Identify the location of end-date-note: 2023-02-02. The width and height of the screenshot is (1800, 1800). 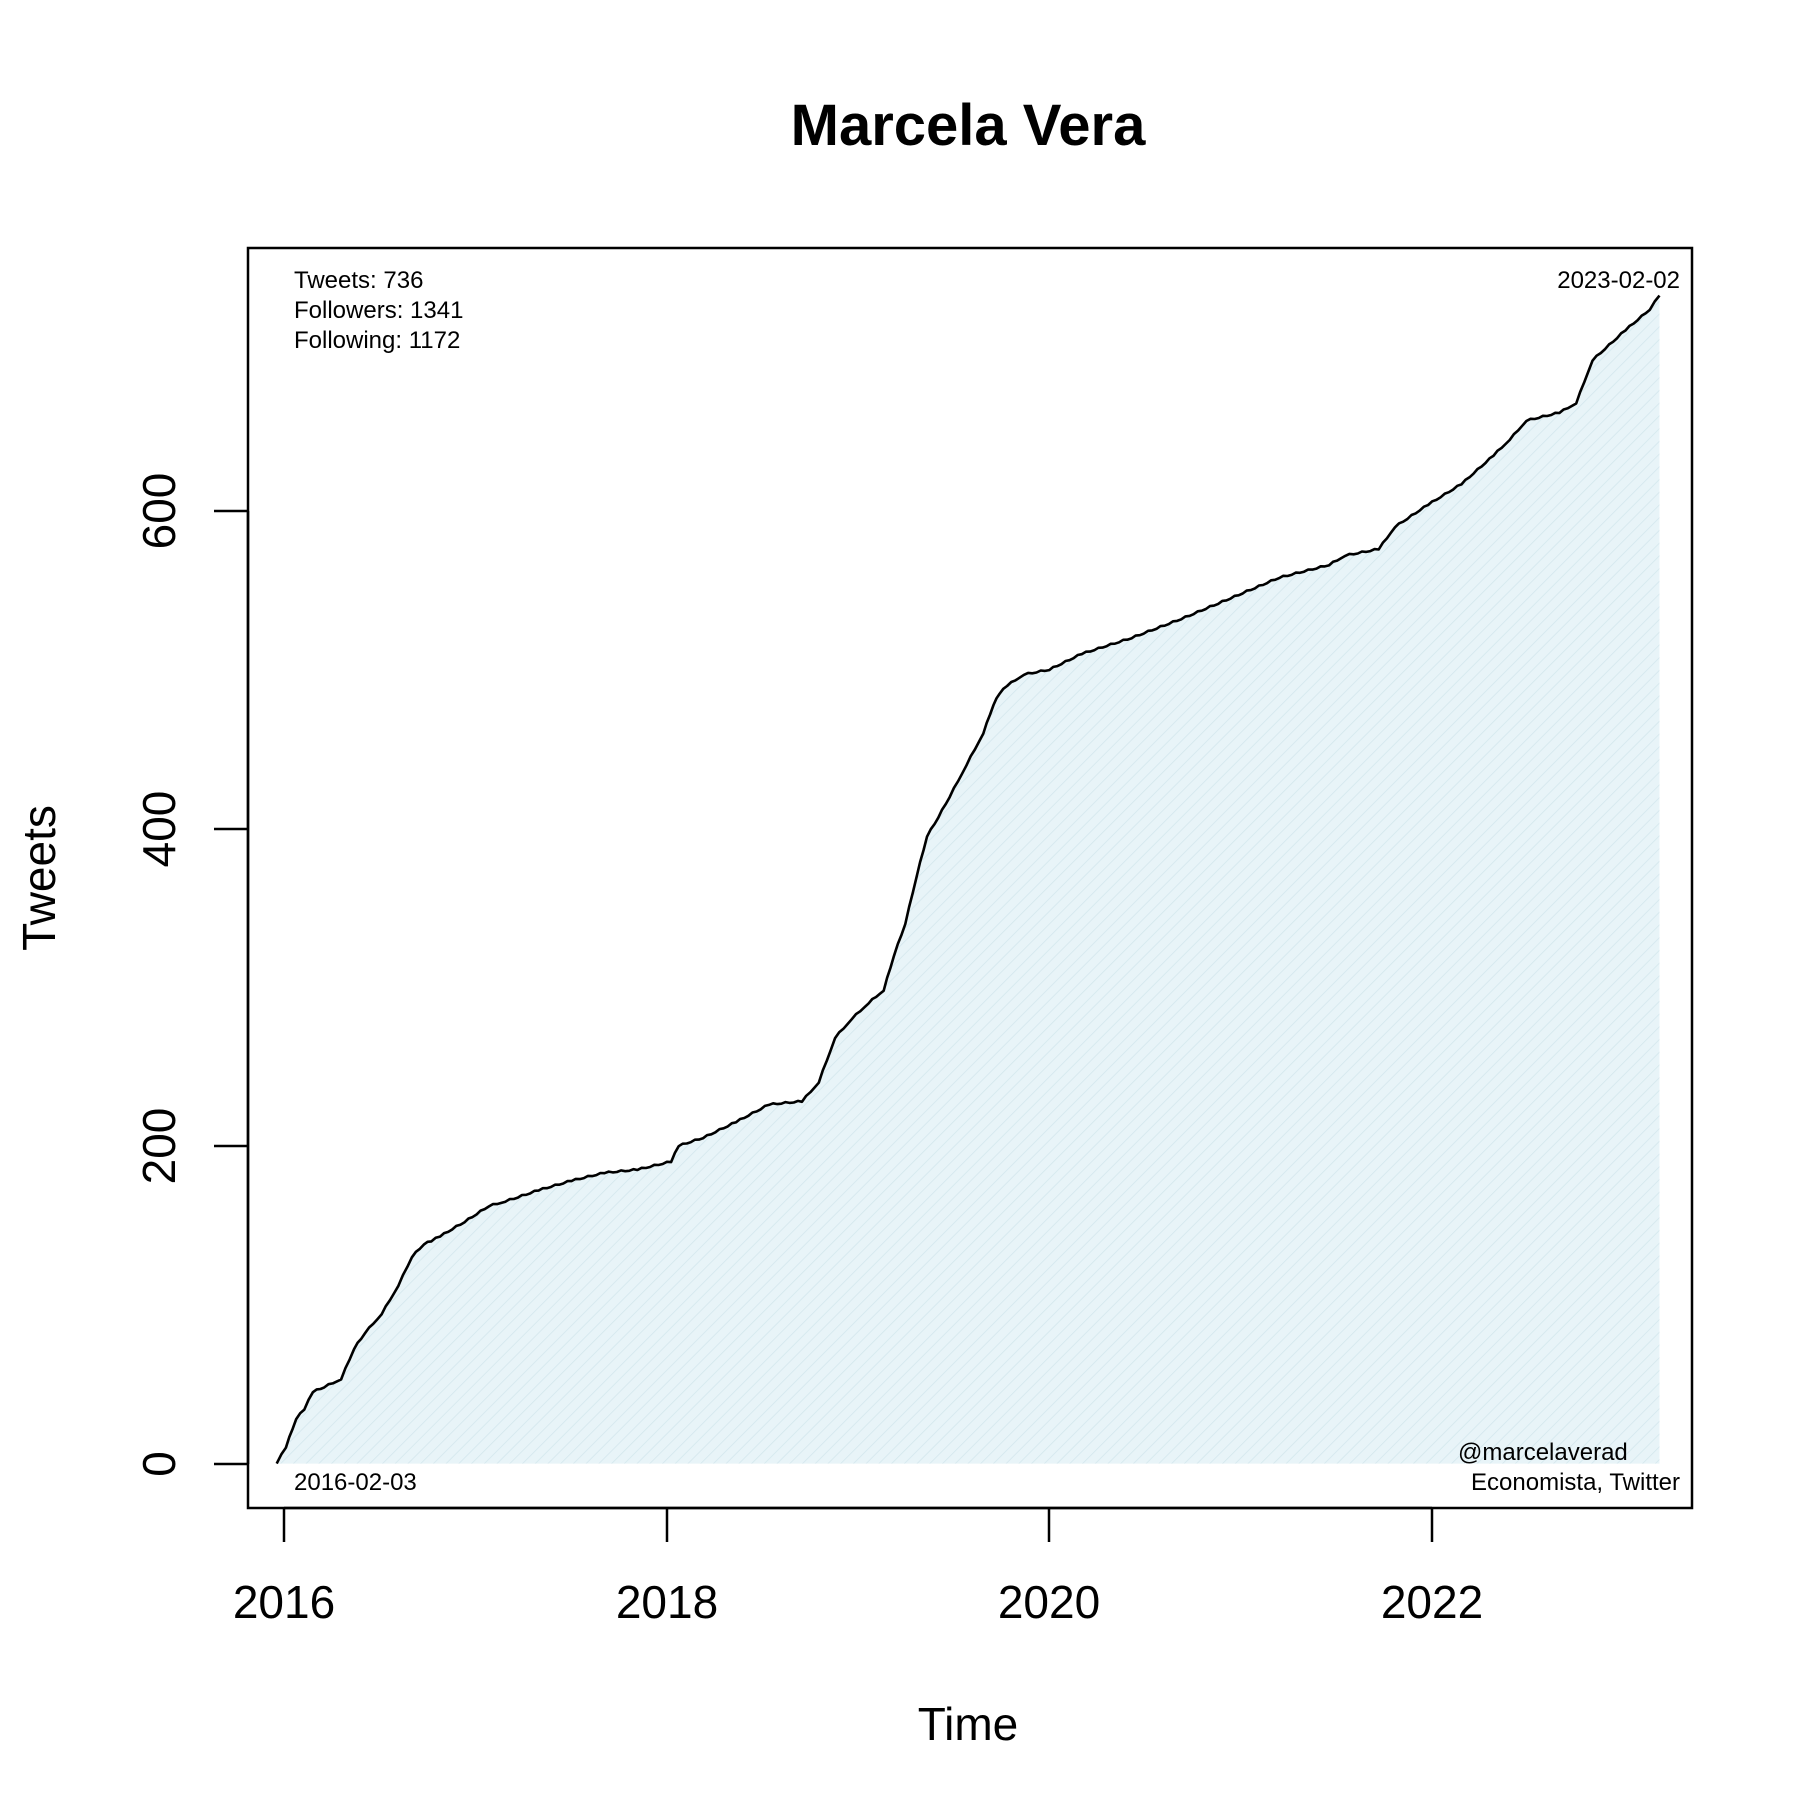
(1618, 280).